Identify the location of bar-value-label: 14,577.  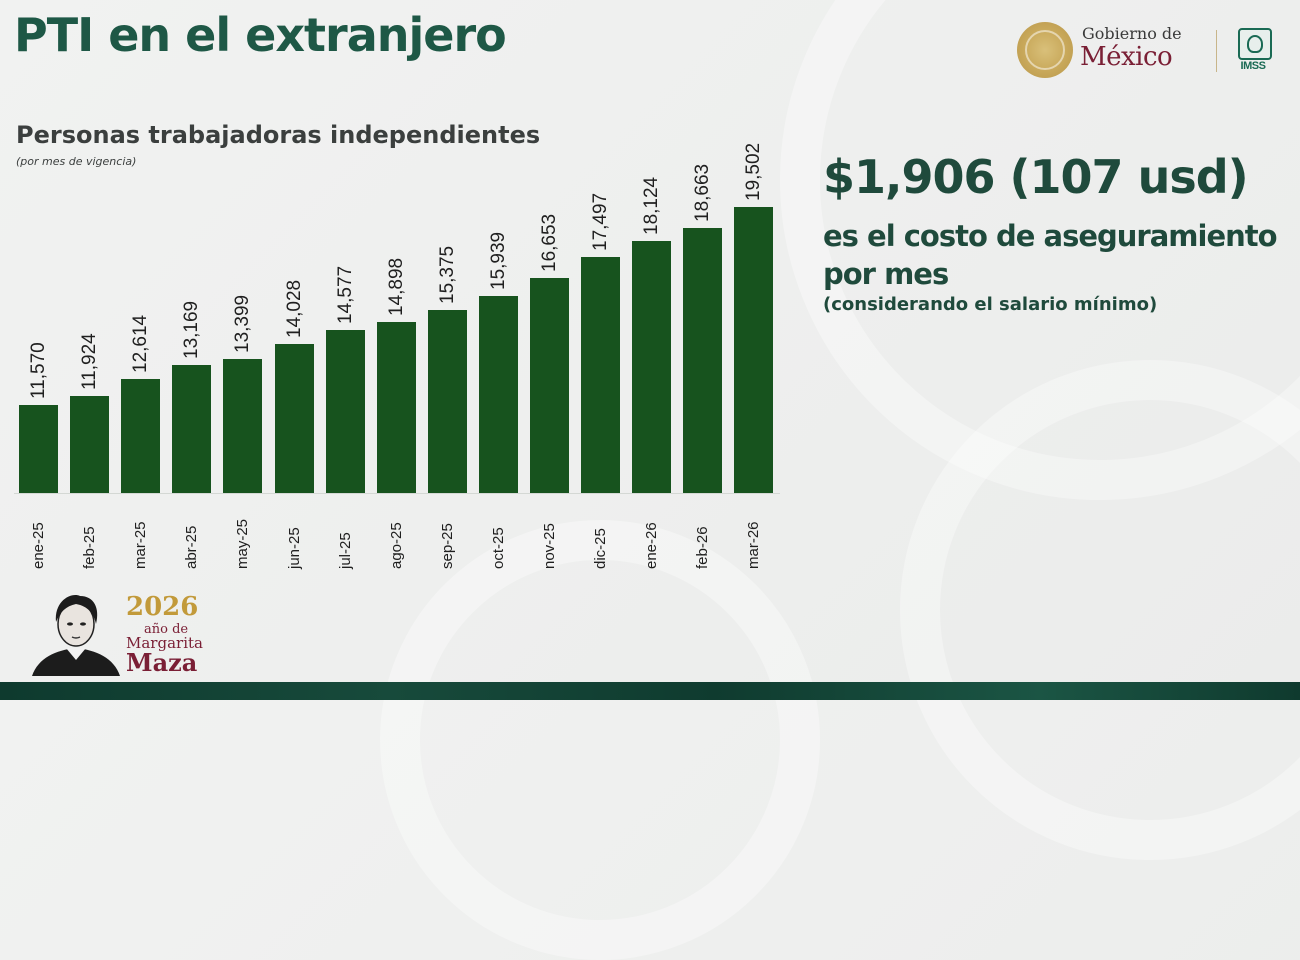
(345, 294).